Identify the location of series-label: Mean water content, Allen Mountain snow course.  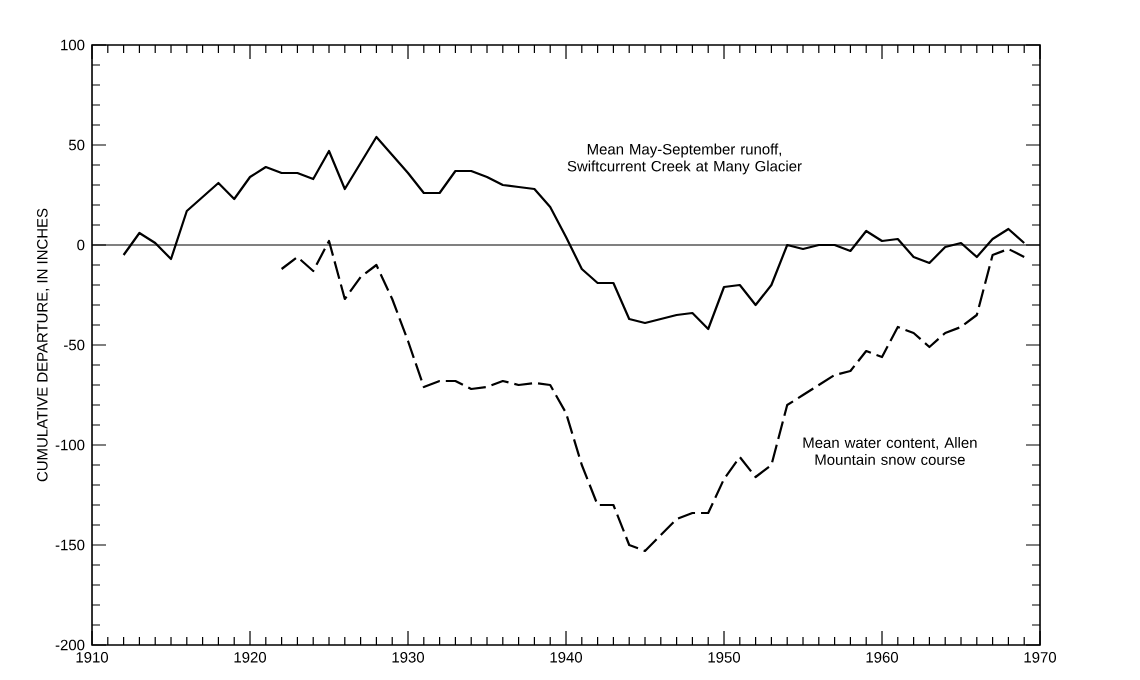
(890, 451).